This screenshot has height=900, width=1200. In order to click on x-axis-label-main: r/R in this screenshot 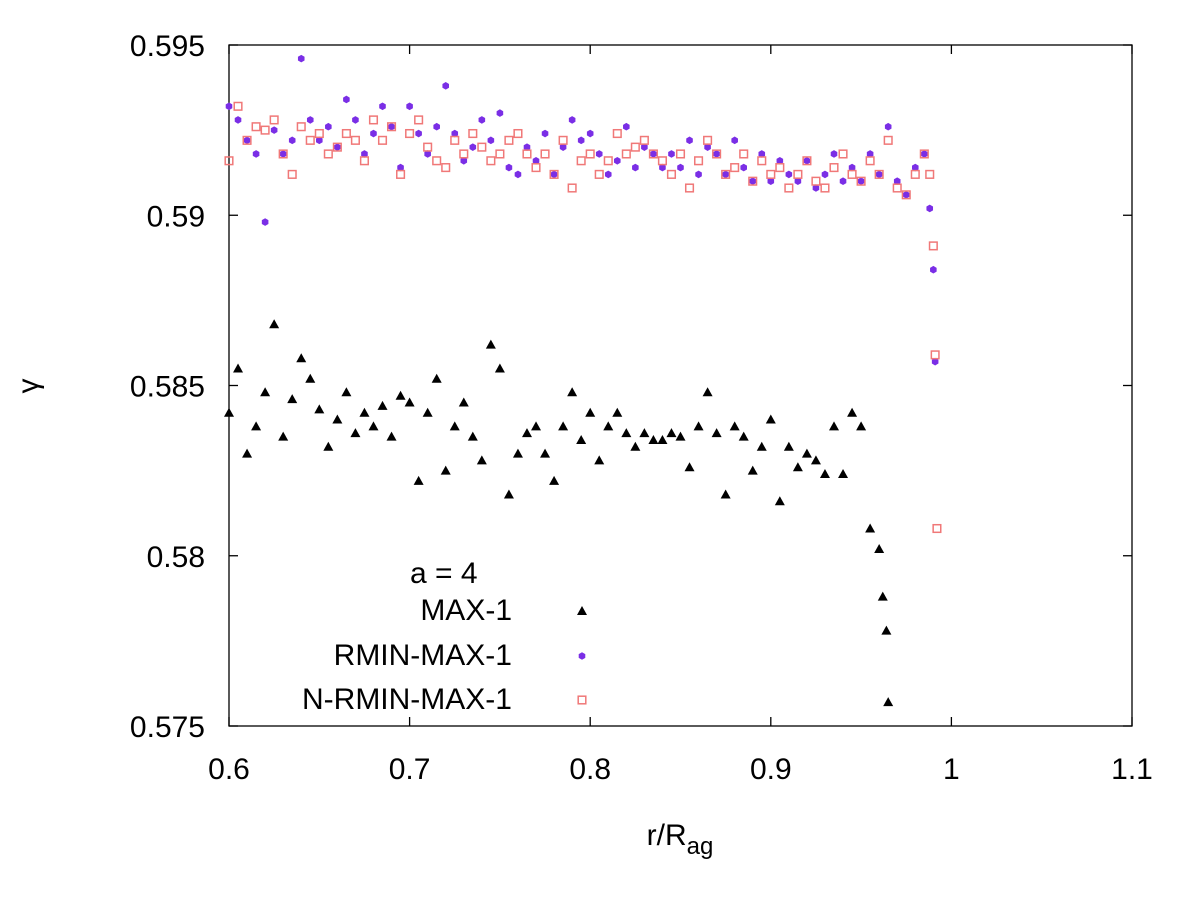, I will do `click(667, 835)`.